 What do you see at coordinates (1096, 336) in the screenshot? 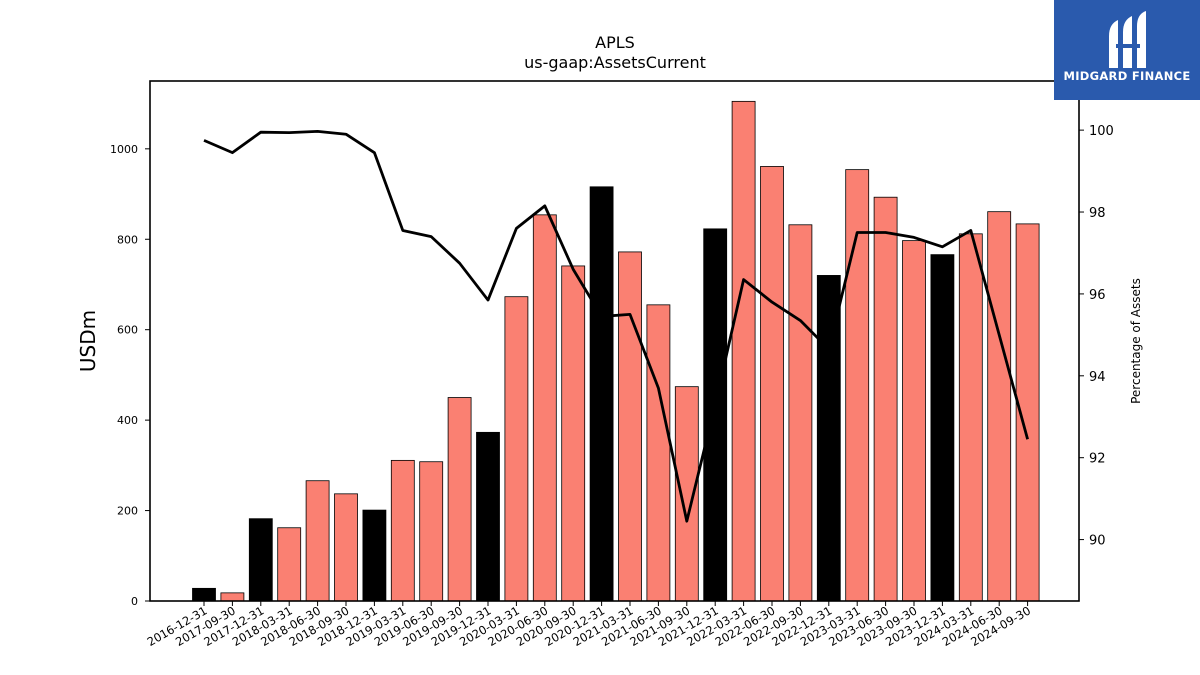
I see `y2-axis: 90 92 94 96 98 100` at bounding box center [1096, 336].